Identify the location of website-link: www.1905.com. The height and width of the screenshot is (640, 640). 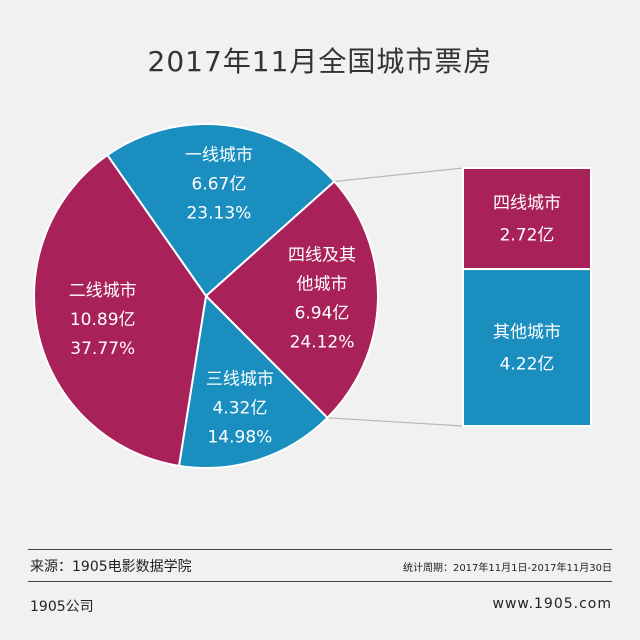
(552, 604).